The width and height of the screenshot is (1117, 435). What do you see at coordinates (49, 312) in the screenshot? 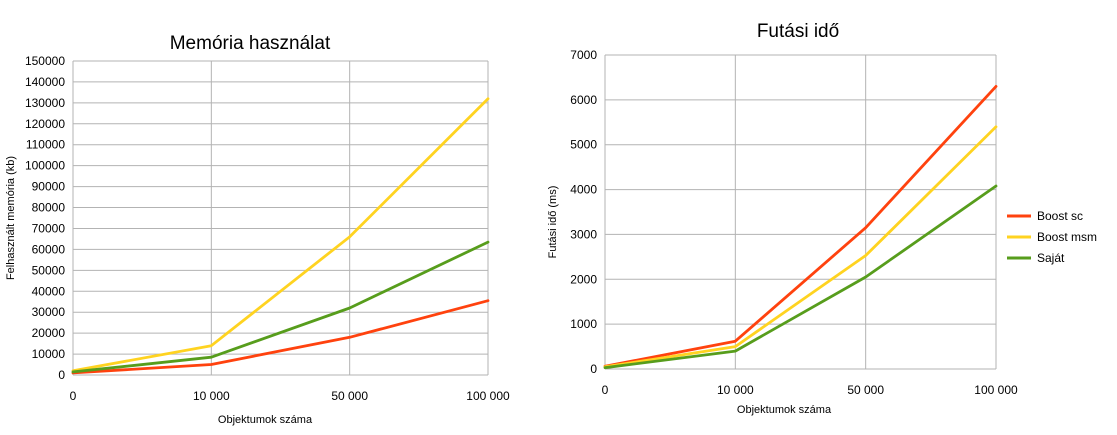
I see `y-tick-label: 30000` at bounding box center [49, 312].